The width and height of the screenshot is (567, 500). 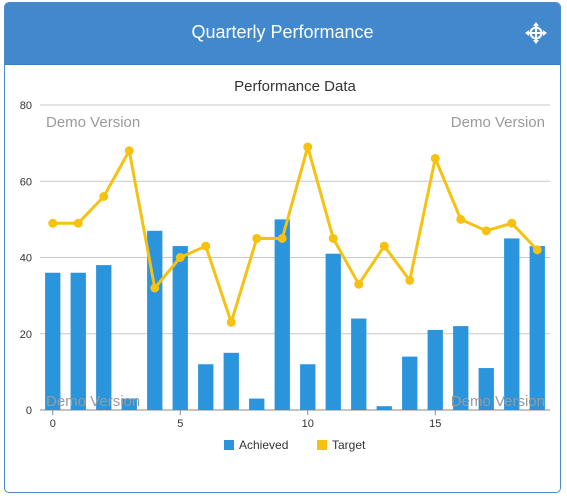 What do you see at coordinates (263, 445) in the screenshot?
I see `legend-label: Achieved` at bounding box center [263, 445].